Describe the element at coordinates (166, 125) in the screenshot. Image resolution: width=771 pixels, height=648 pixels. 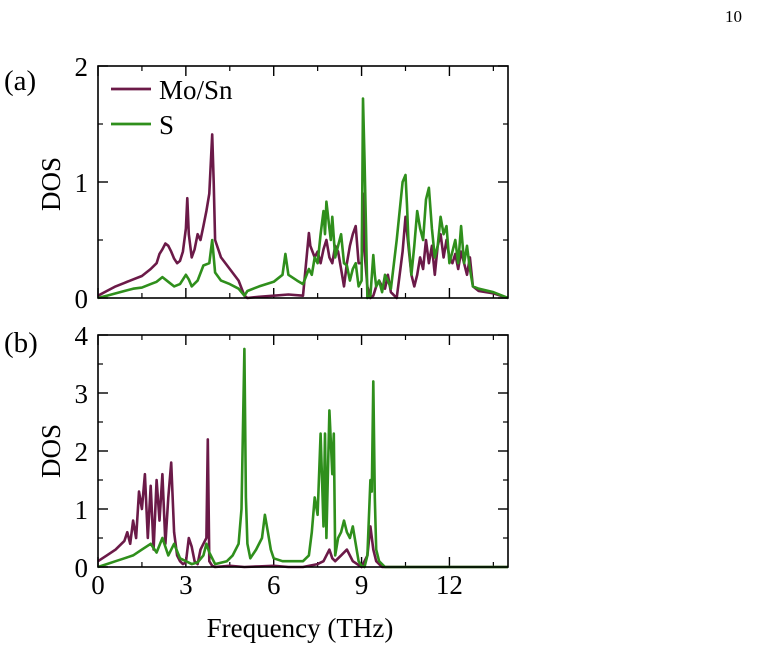
I see `legend-label-s: S` at that location.